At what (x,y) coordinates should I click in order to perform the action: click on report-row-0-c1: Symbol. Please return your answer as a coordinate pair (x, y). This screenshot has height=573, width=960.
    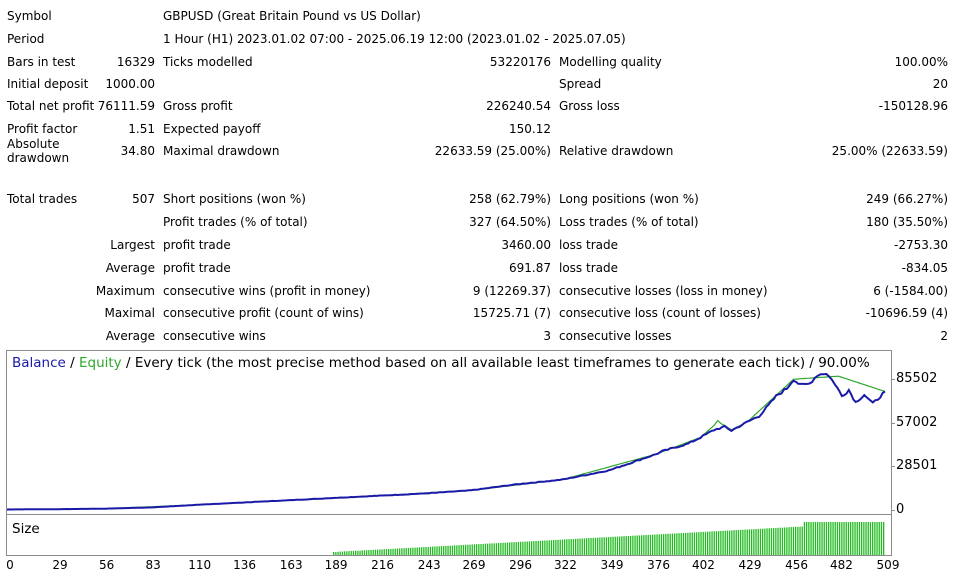
    Looking at the image, I should click on (29, 16).